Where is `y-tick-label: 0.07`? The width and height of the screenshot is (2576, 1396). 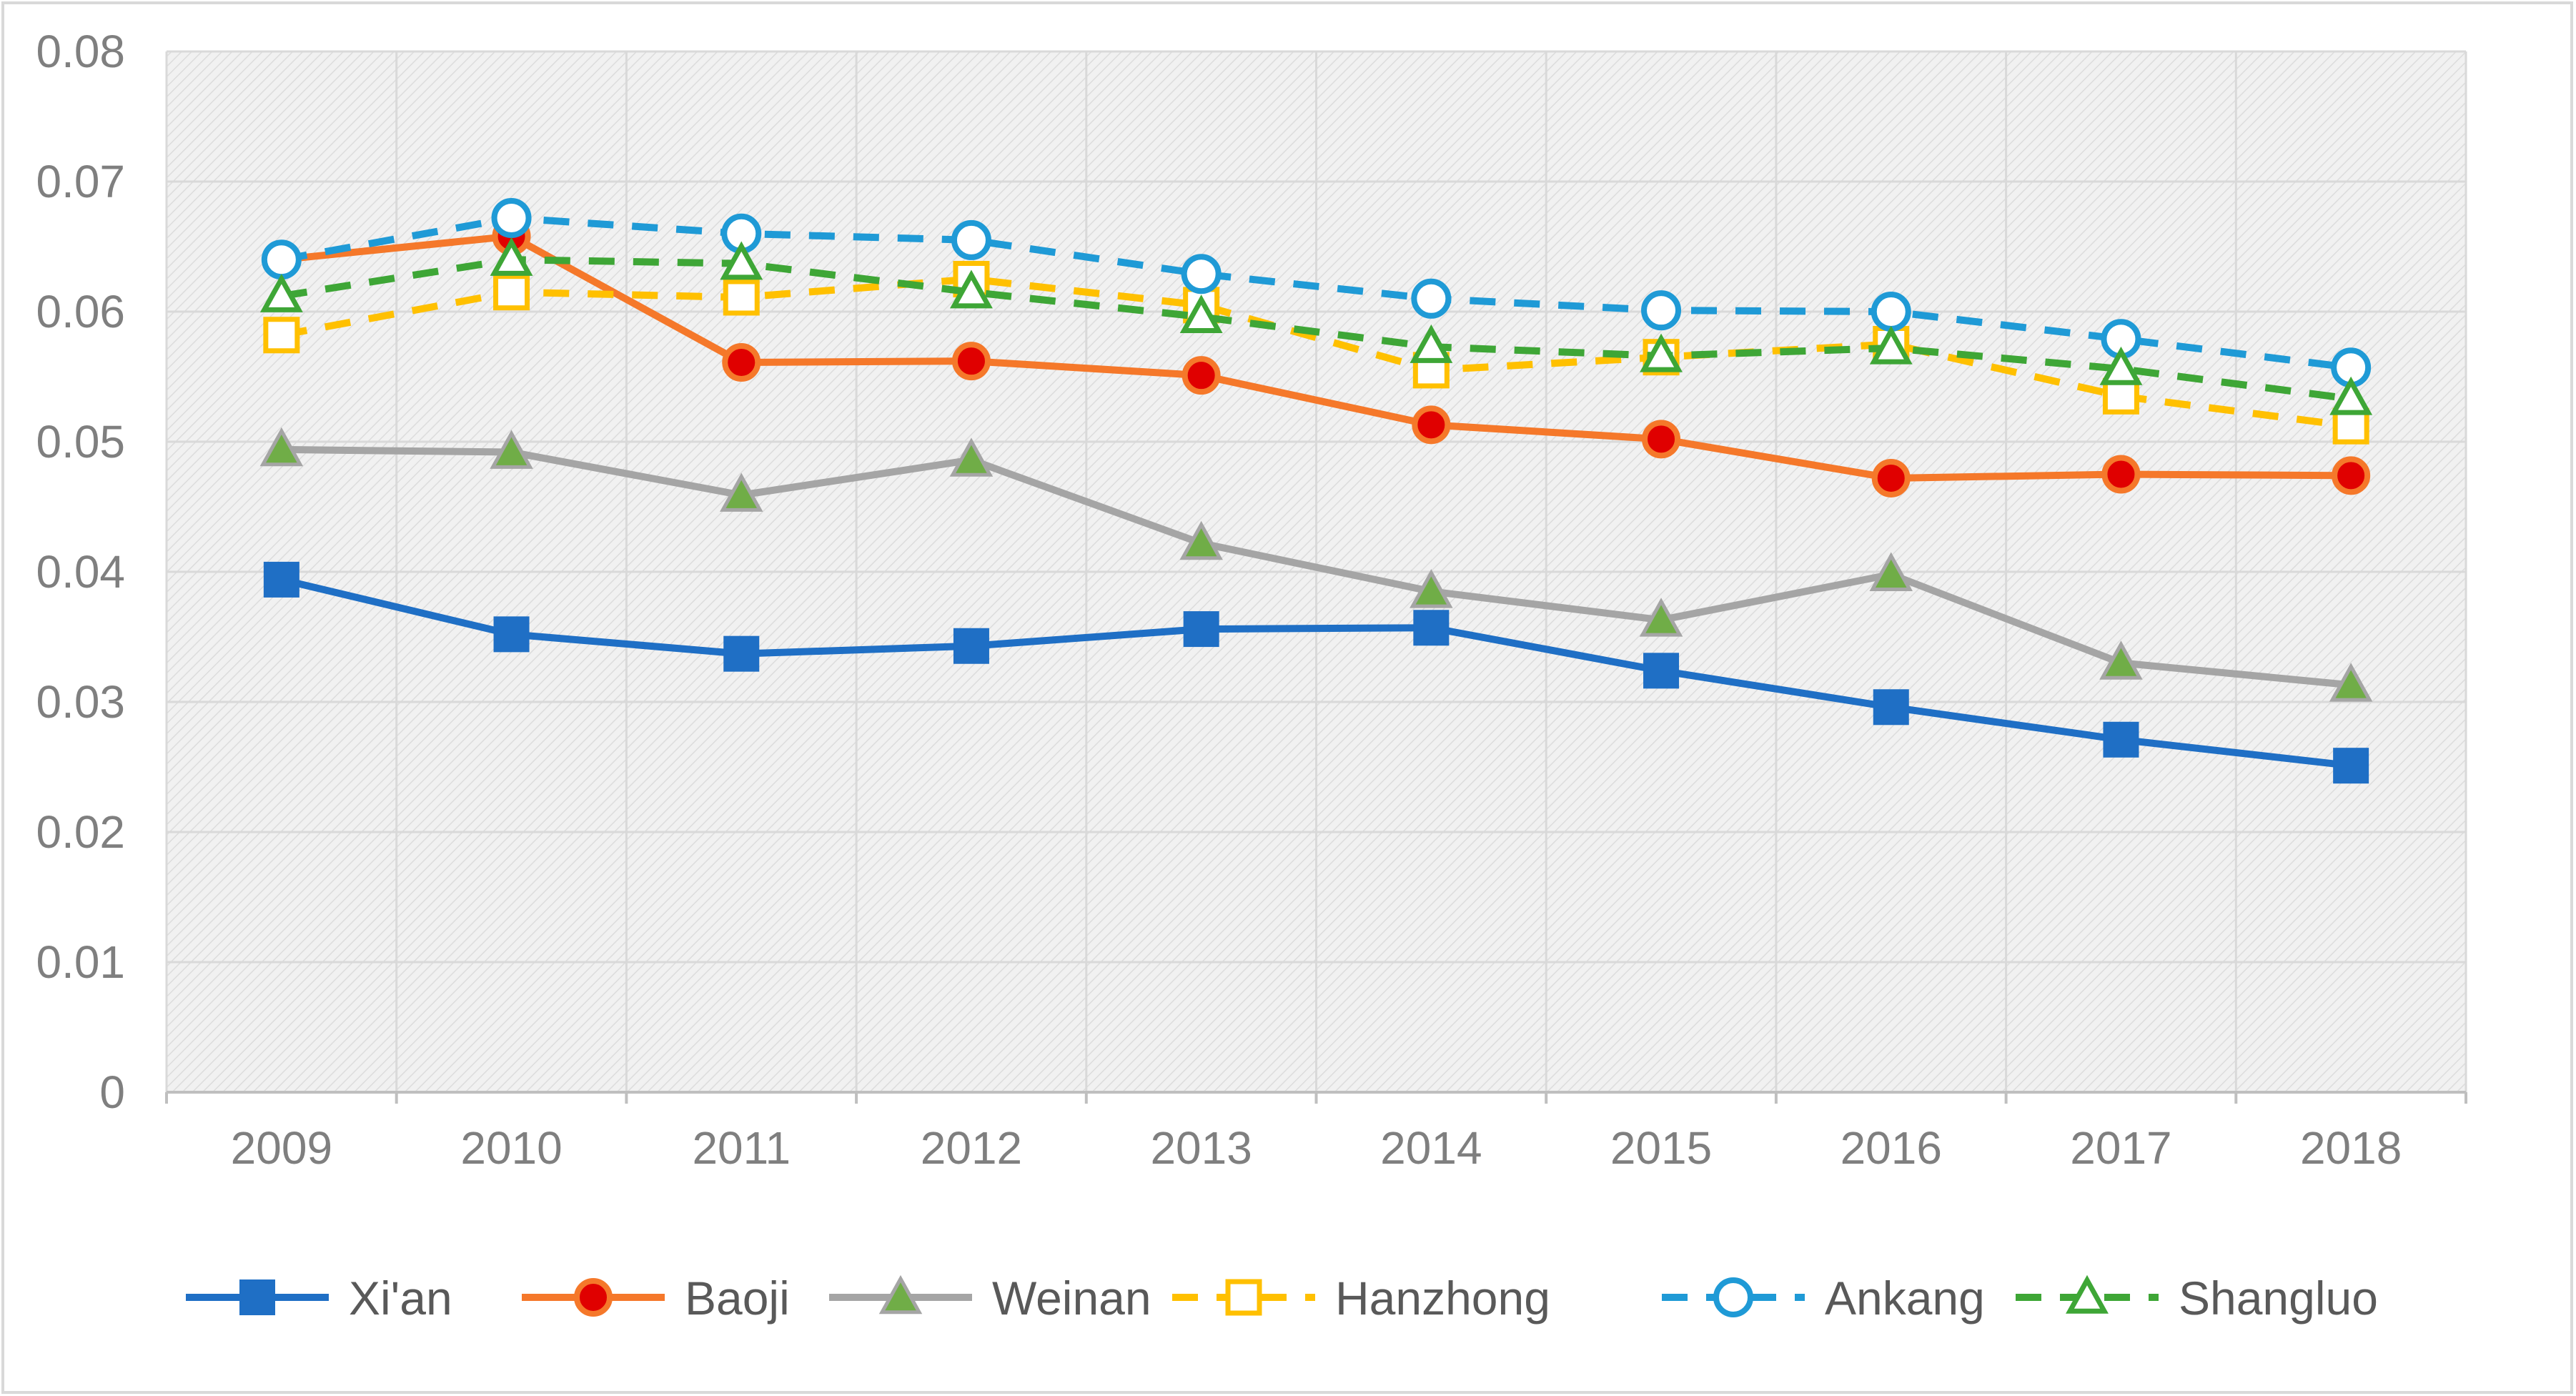
y-tick-label: 0.07 is located at coordinates (80, 181).